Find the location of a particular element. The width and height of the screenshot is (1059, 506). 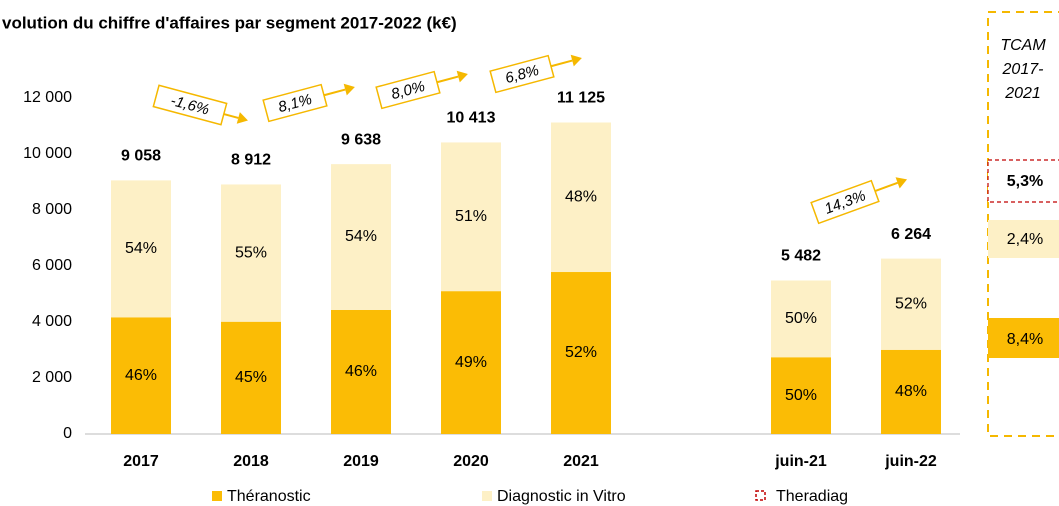

tcam-total-box is located at coordinates (1023, 181).